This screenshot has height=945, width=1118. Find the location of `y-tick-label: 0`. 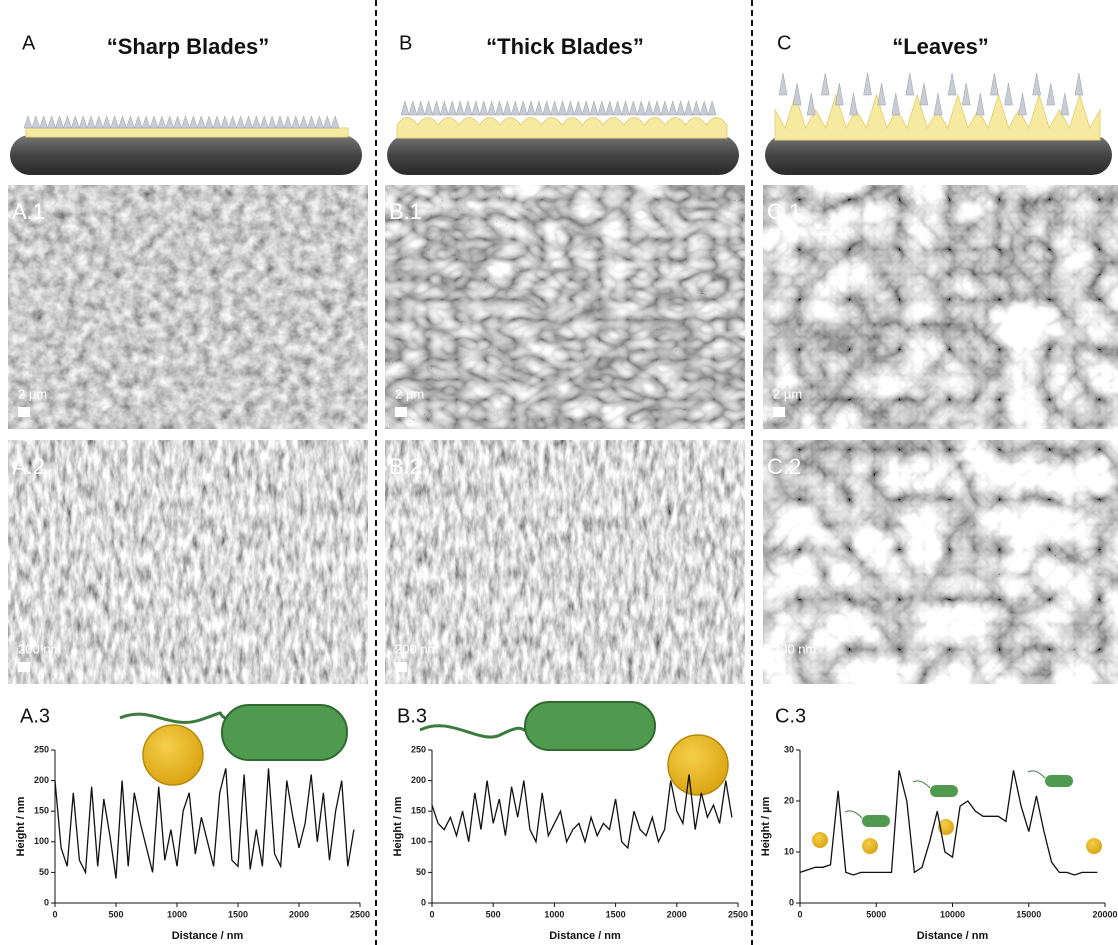

y-tick-label: 0 is located at coordinates (46, 902).